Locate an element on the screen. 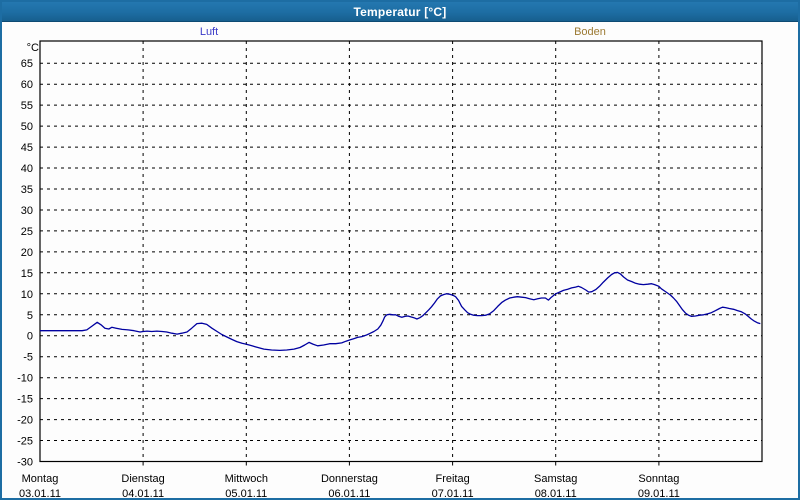 Image resolution: width=800 pixels, height=500 pixels. svg-text: 40 is located at coordinates (27, 169).